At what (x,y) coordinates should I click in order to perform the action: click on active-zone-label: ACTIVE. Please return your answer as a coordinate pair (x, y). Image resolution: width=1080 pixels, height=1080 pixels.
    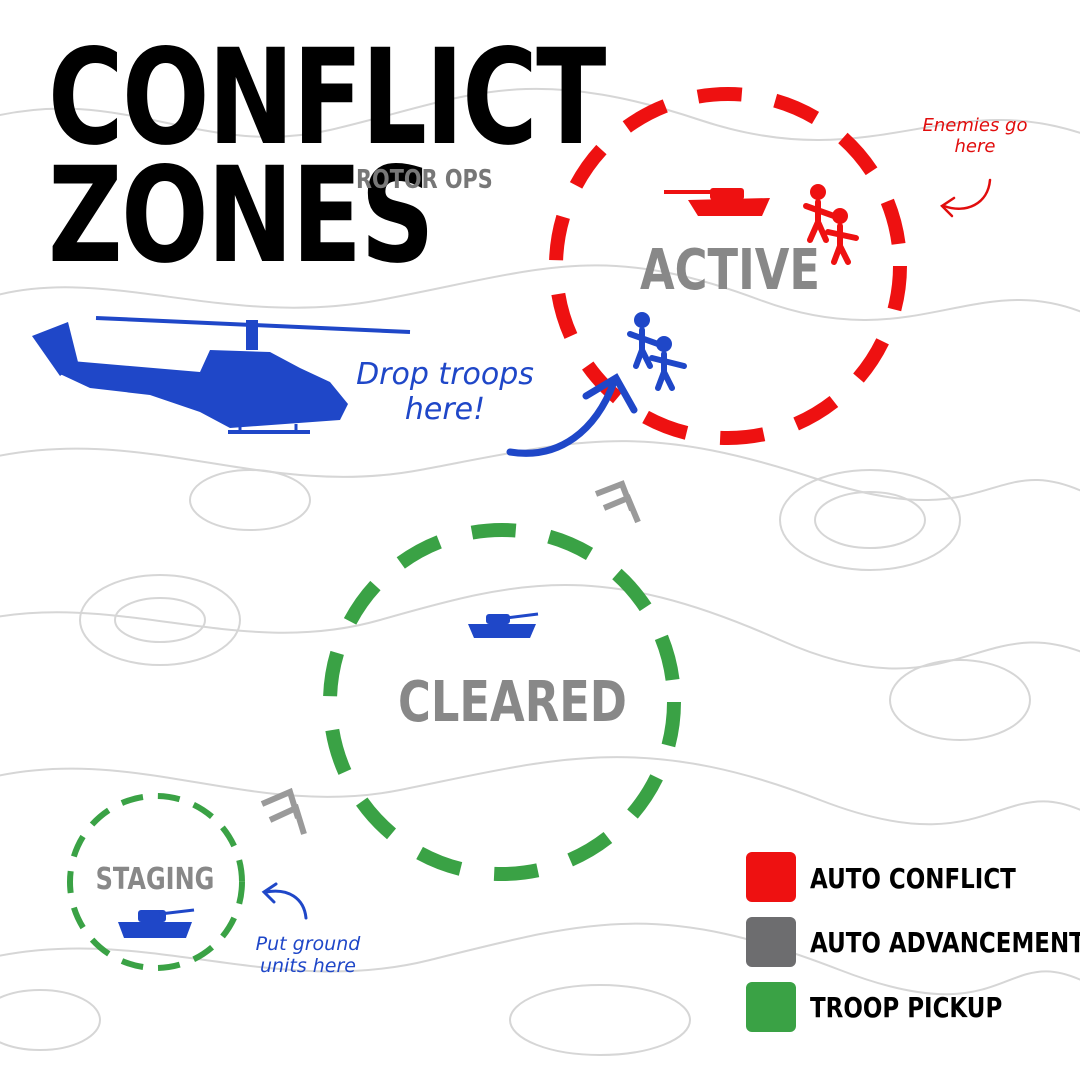
    Looking at the image, I should click on (730, 270).